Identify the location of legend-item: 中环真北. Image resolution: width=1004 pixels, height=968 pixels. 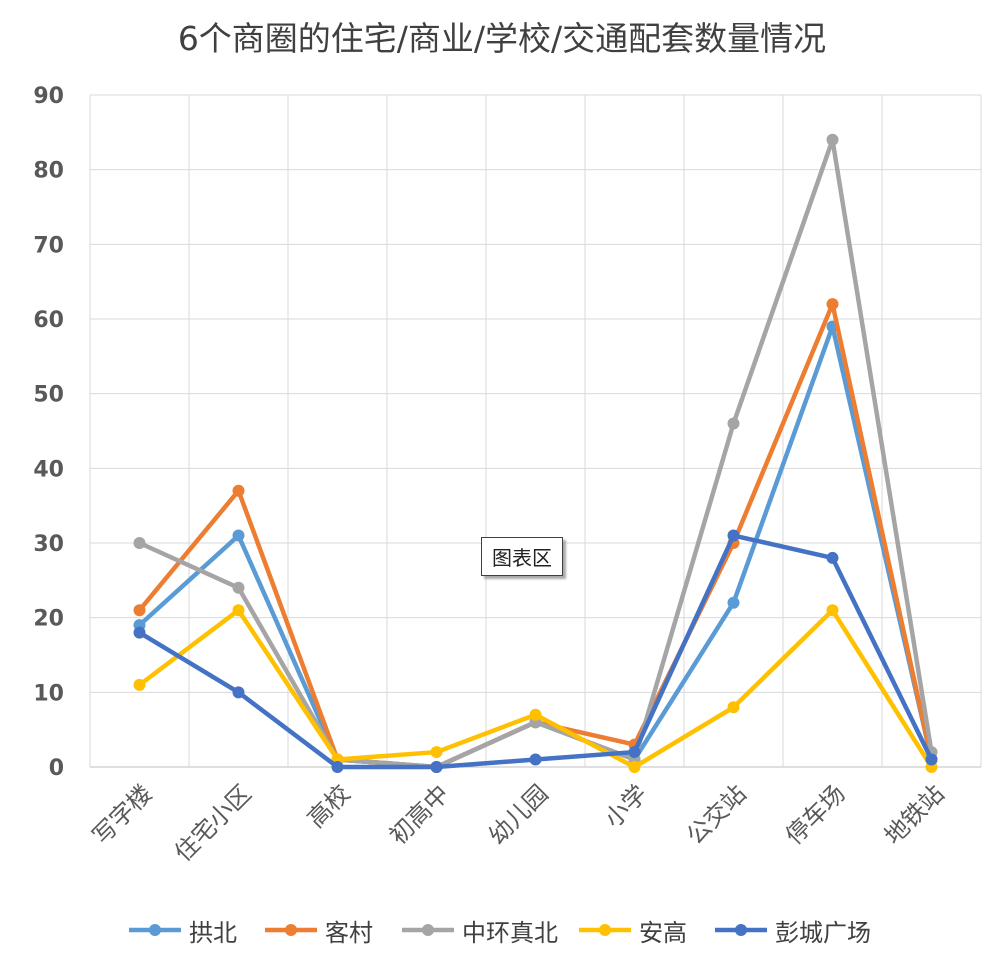
(479, 930).